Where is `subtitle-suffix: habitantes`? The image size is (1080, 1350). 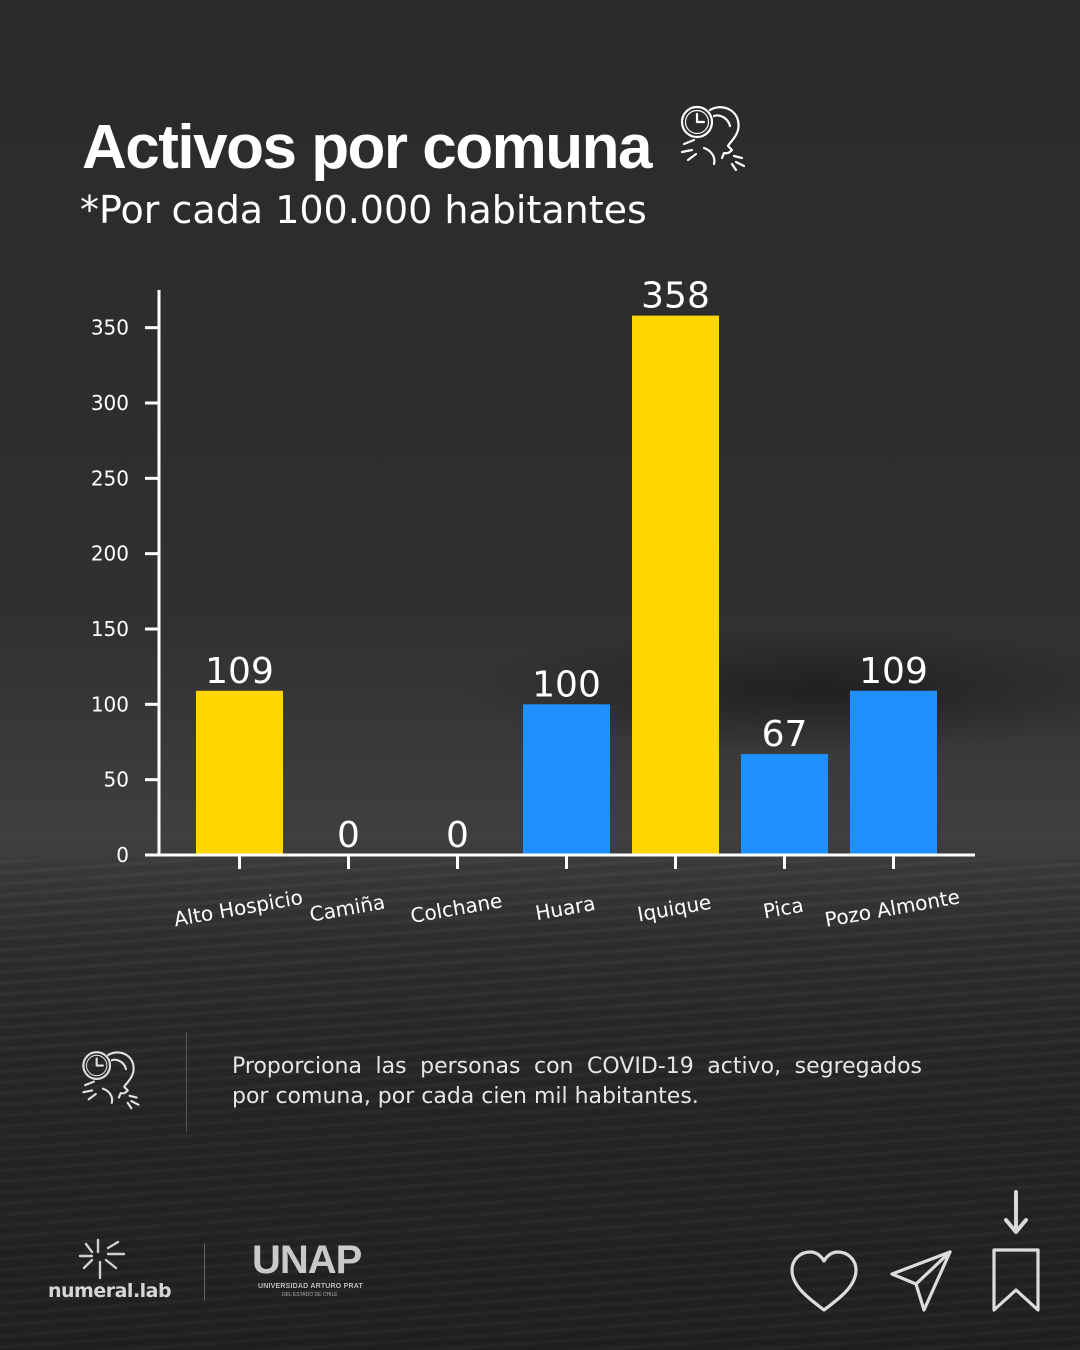
subtitle-suffix: habitantes is located at coordinates (539, 210).